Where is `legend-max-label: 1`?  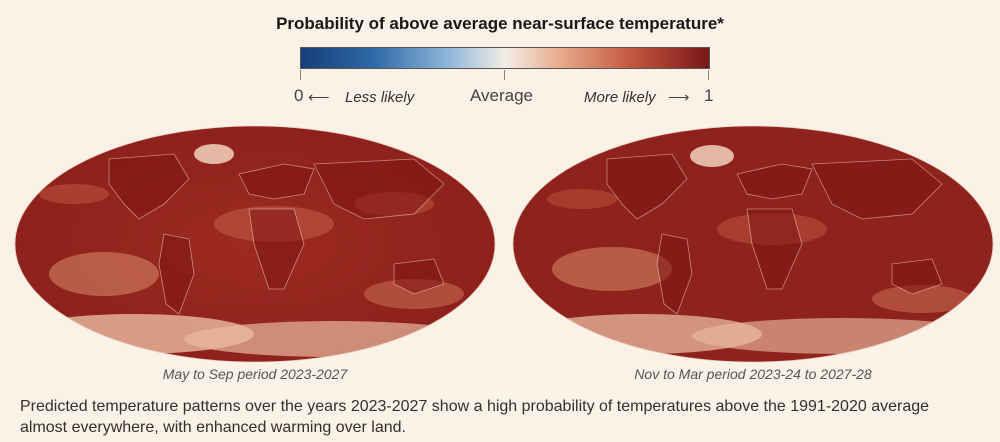
legend-max-label: 1 is located at coordinates (709, 95).